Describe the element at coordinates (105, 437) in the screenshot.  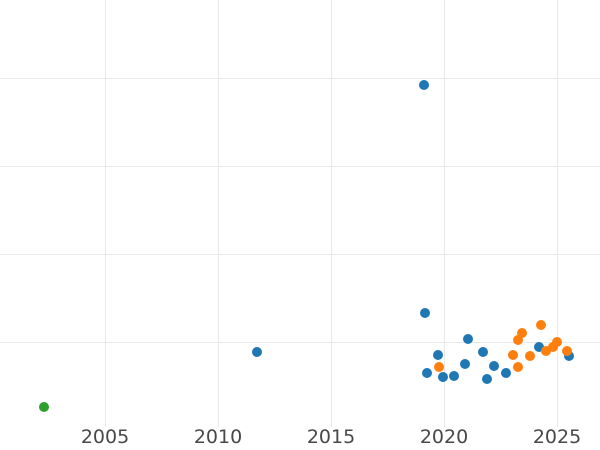
I see `x-tick-label-2005: 2005` at that location.